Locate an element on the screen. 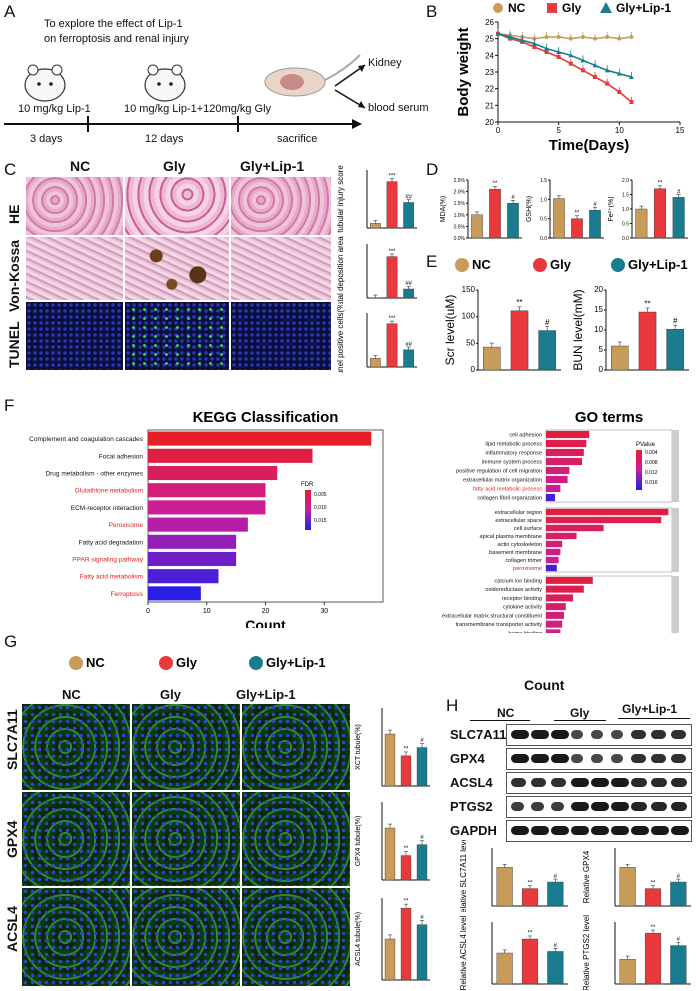 The width and height of the screenshot is (696, 991). y-tick-label: 10 is located at coordinates (598, 329).